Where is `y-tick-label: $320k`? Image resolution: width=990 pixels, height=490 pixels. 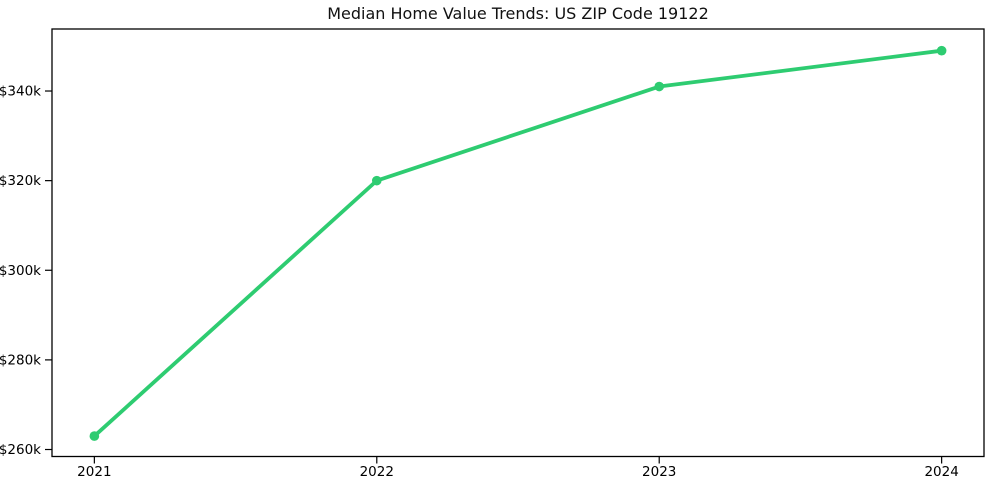 y-tick-label: $320k is located at coordinates (20, 181).